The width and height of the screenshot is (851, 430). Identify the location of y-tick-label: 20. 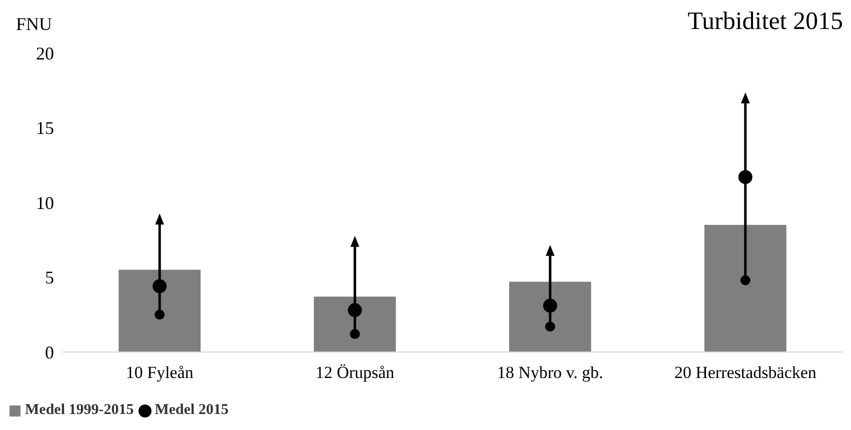
(45, 53).